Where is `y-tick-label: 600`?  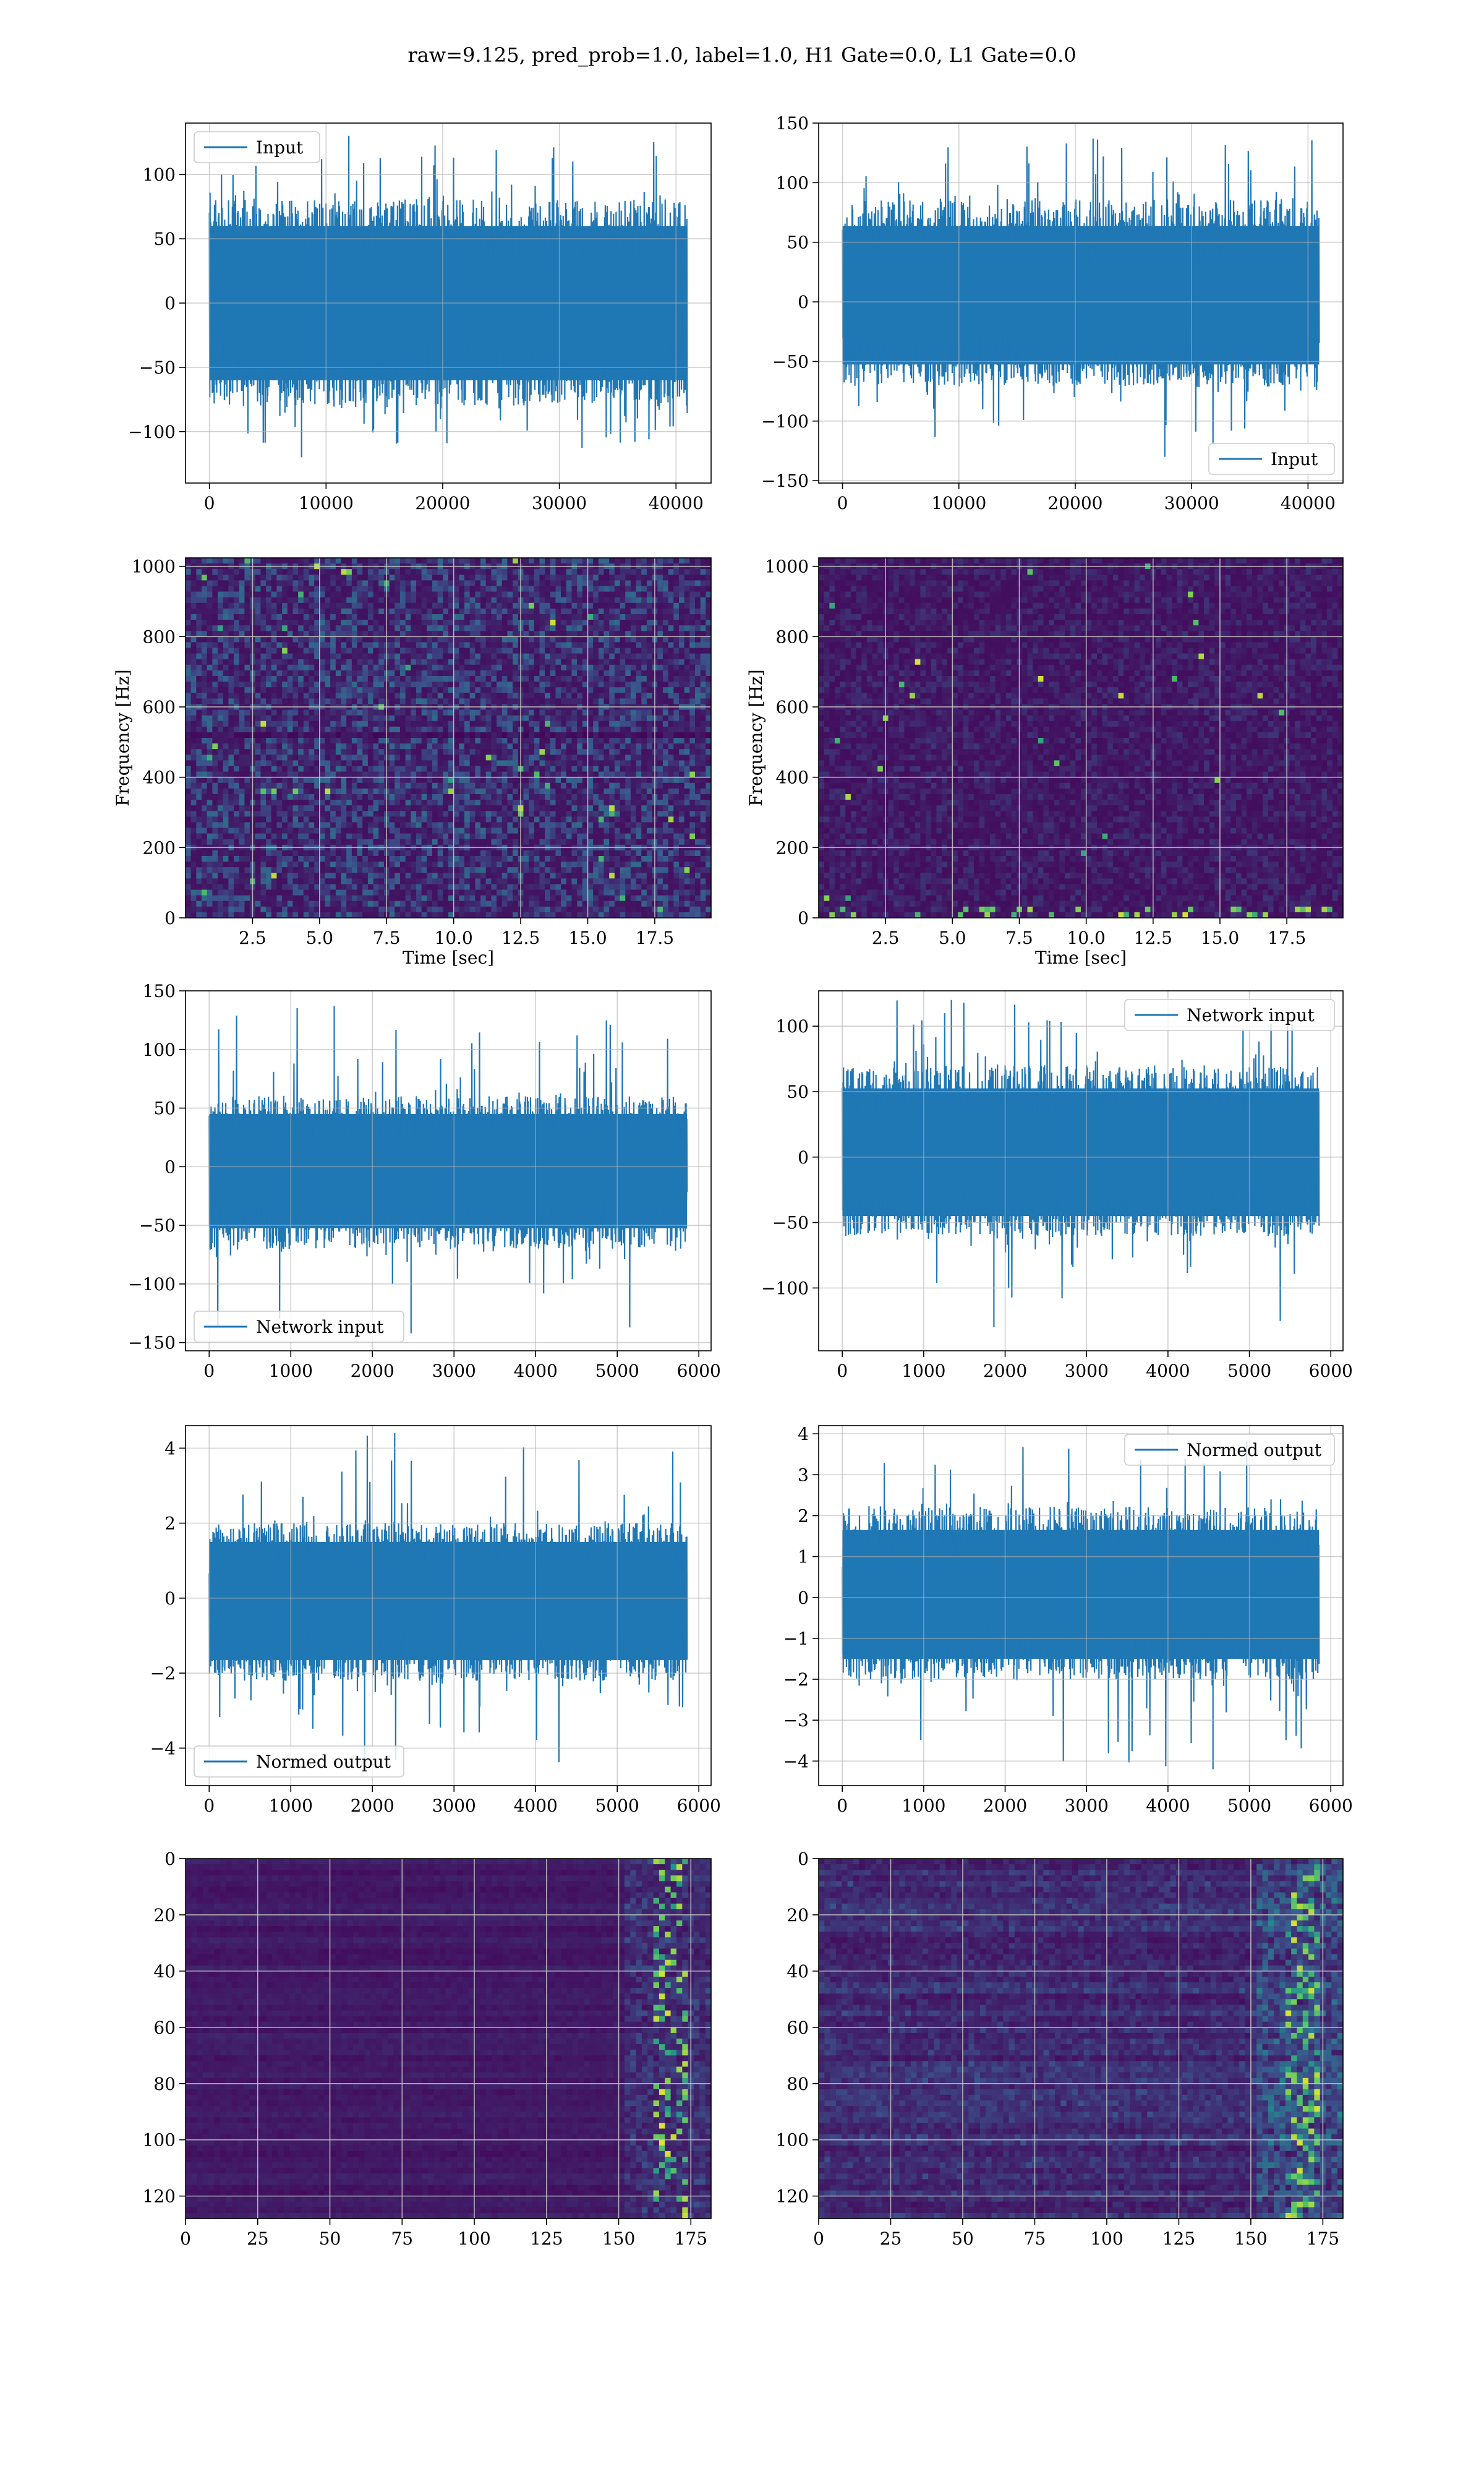
y-tick-label: 600 is located at coordinates (792, 707).